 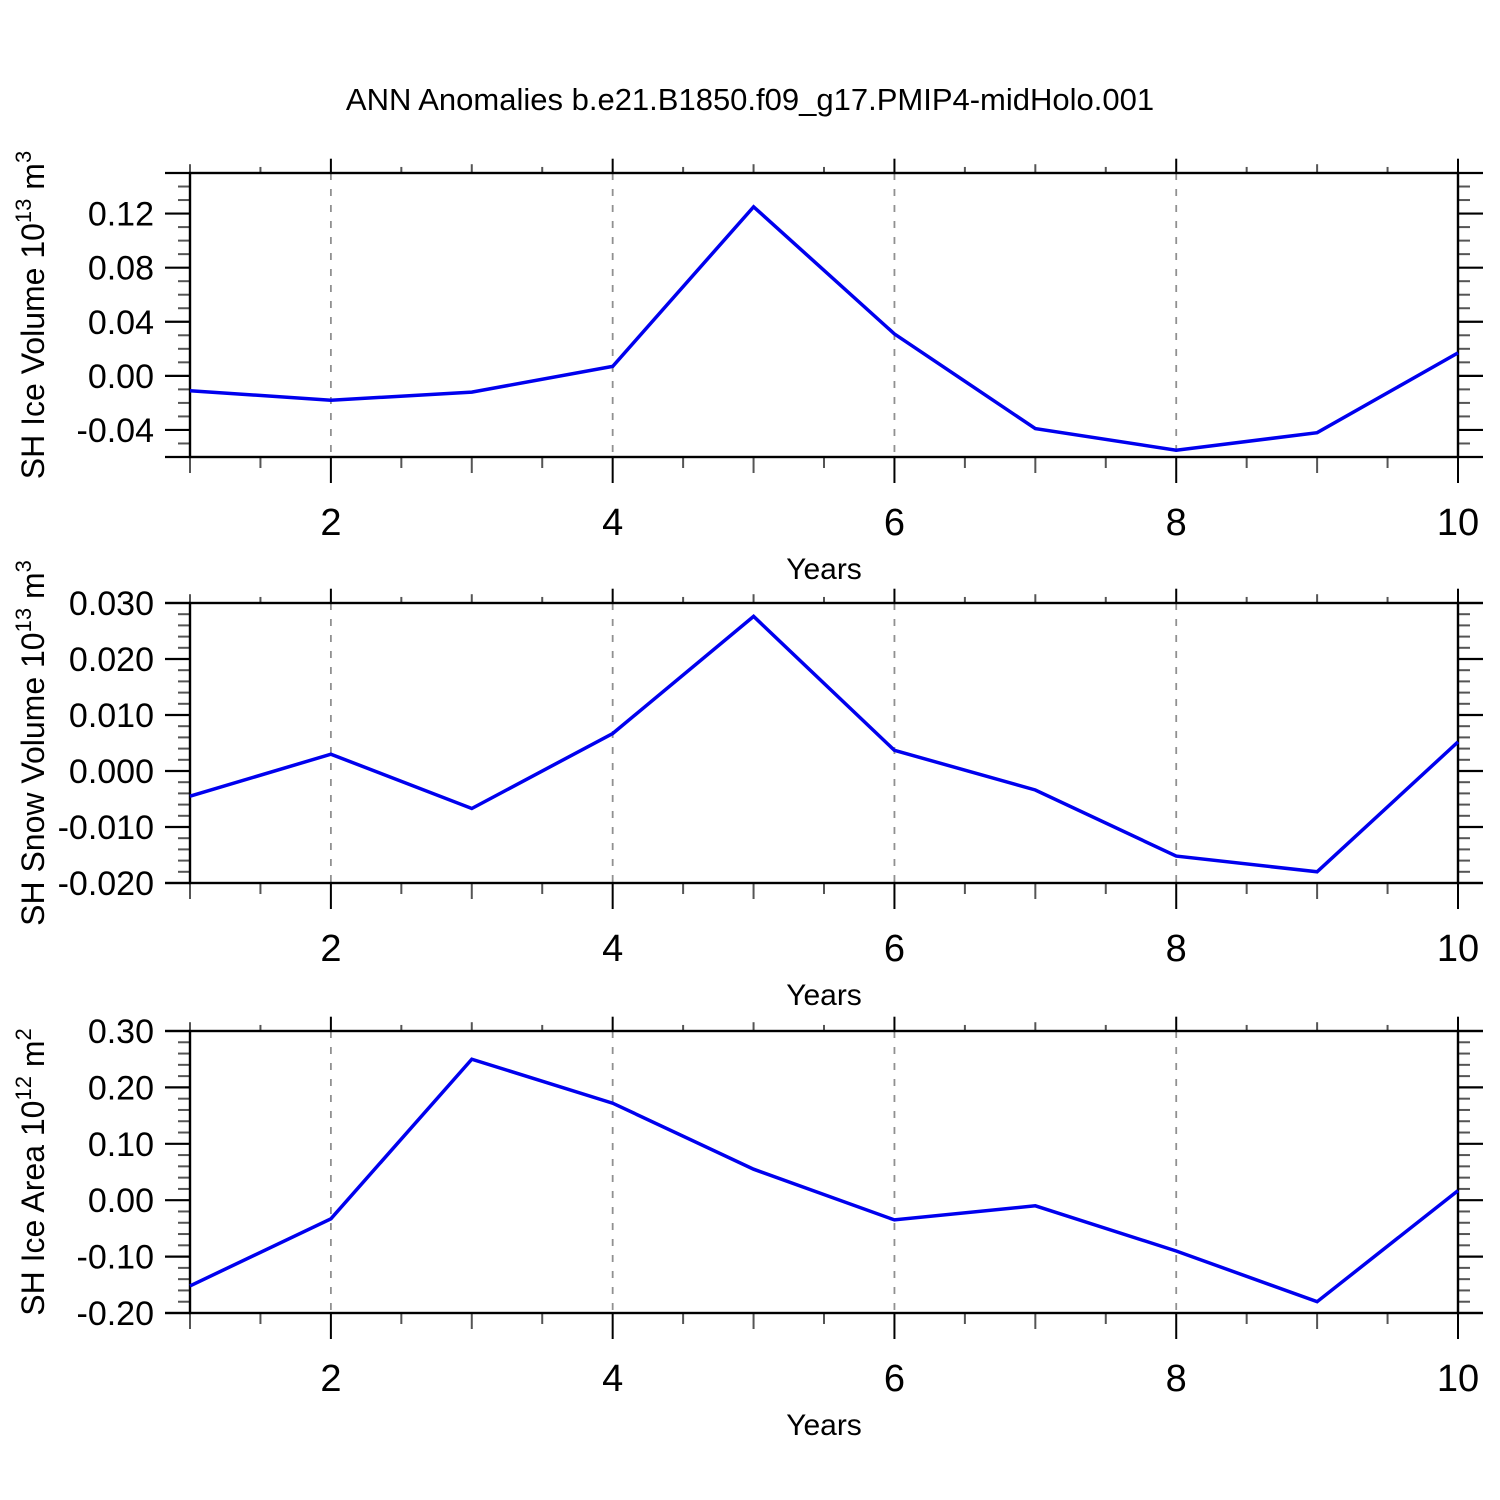 I want to click on y-tick-label: 0.000, so click(x=111, y=772).